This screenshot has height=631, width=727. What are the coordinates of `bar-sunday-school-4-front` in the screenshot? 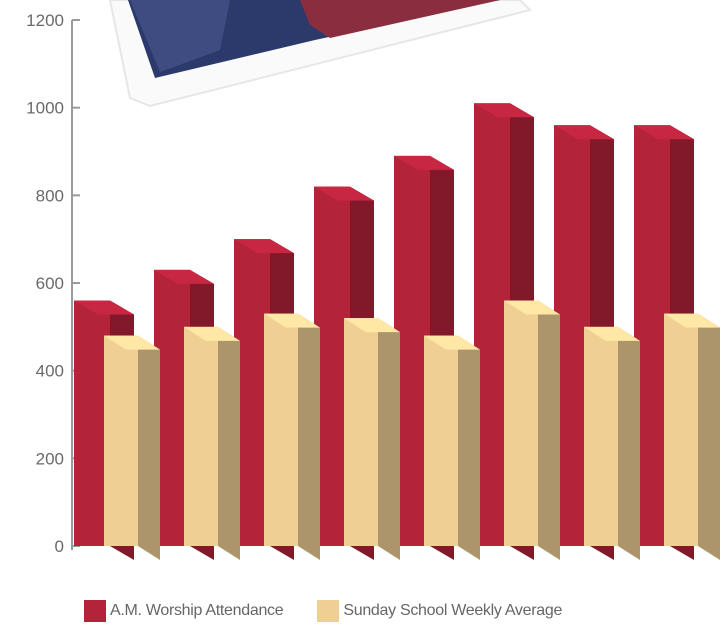 It's located at (361, 432).